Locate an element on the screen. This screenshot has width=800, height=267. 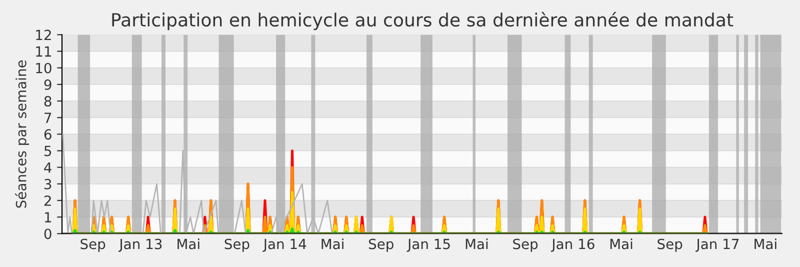
chart-title: Participation en hemicycle au cours de sa dernière année de mandat is located at coordinates (423, 21).